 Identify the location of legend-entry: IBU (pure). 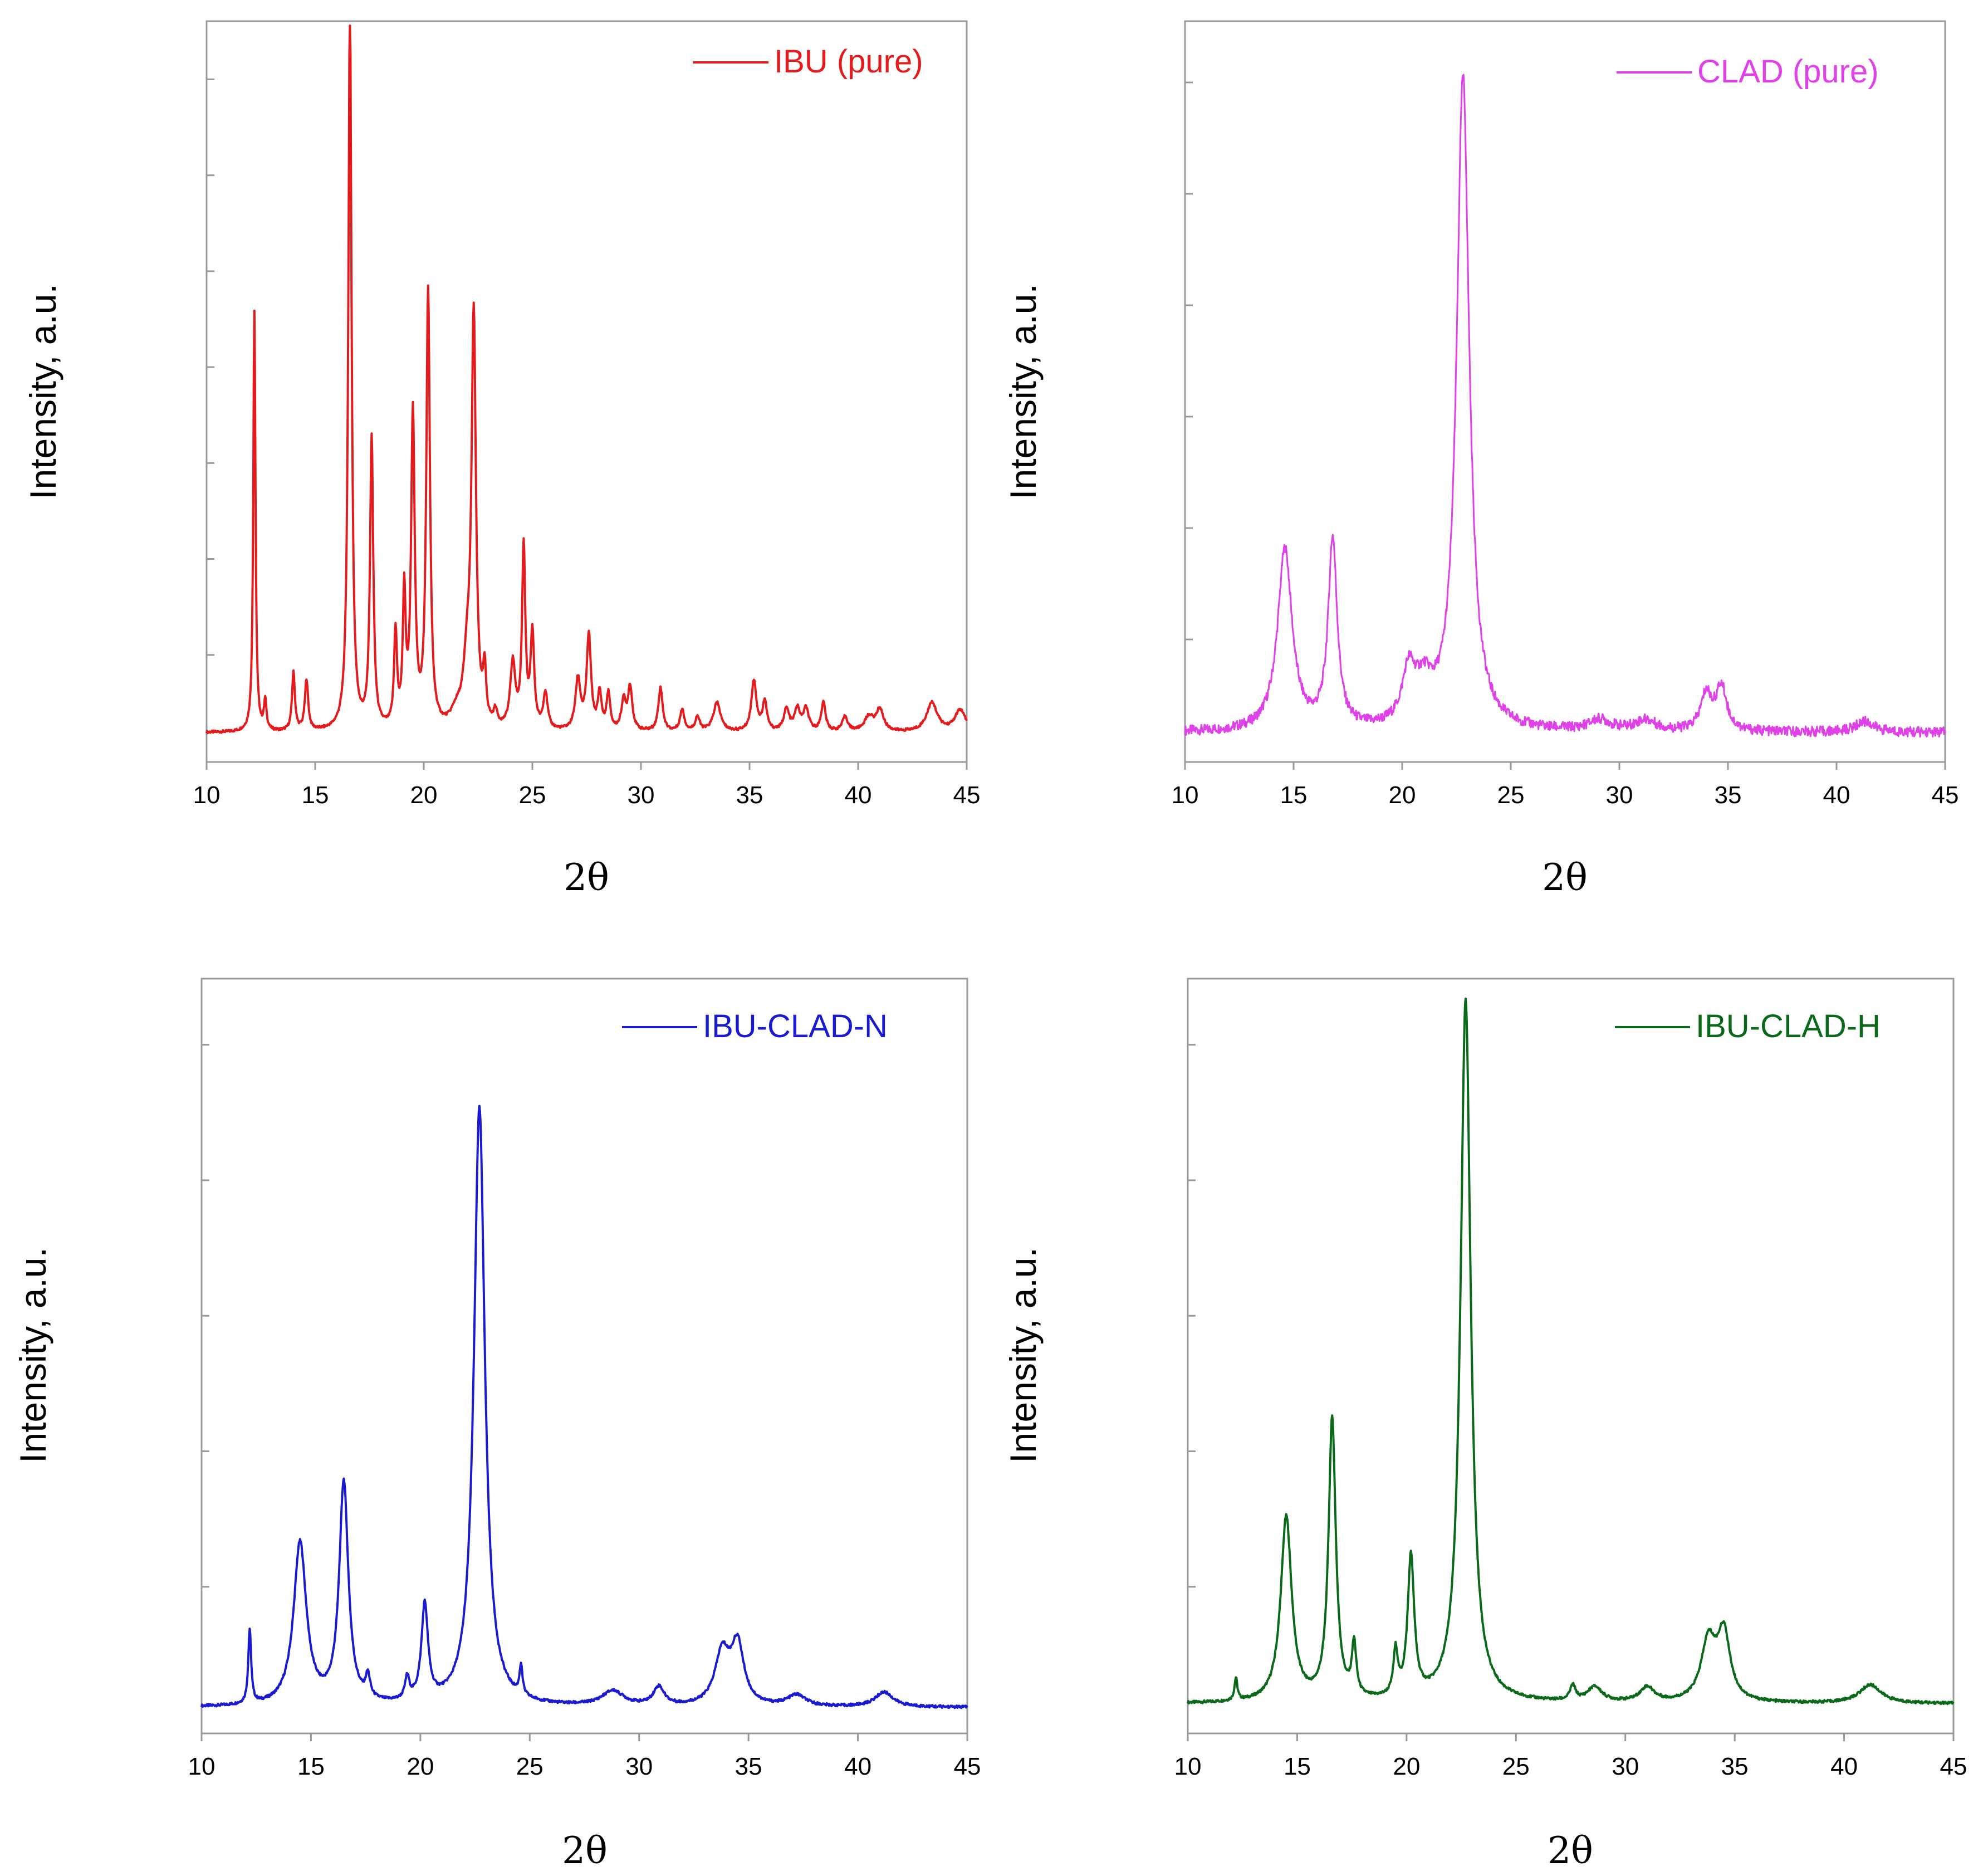
(849, 61).